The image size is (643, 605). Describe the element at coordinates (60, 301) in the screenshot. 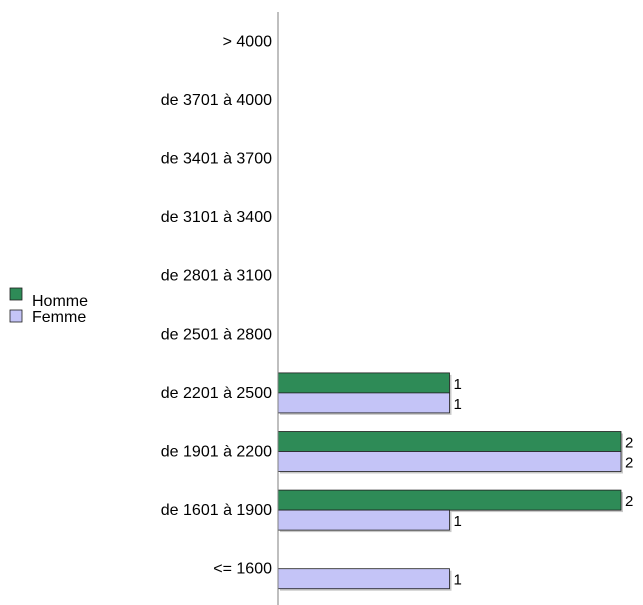

I see `legend-label-homme: Homme` at that location.